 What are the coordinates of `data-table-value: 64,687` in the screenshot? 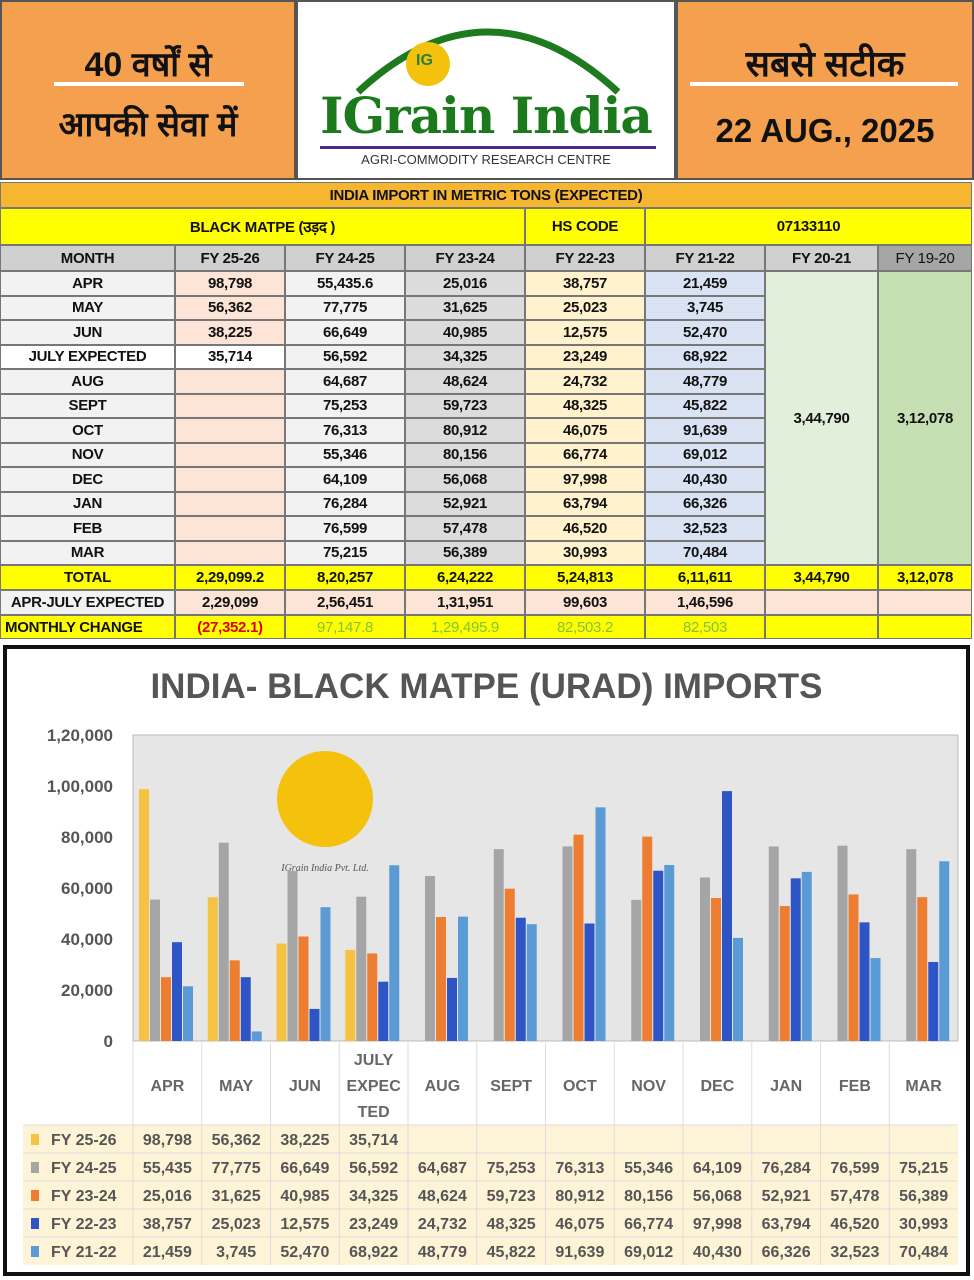 It's located at (442, 1168).